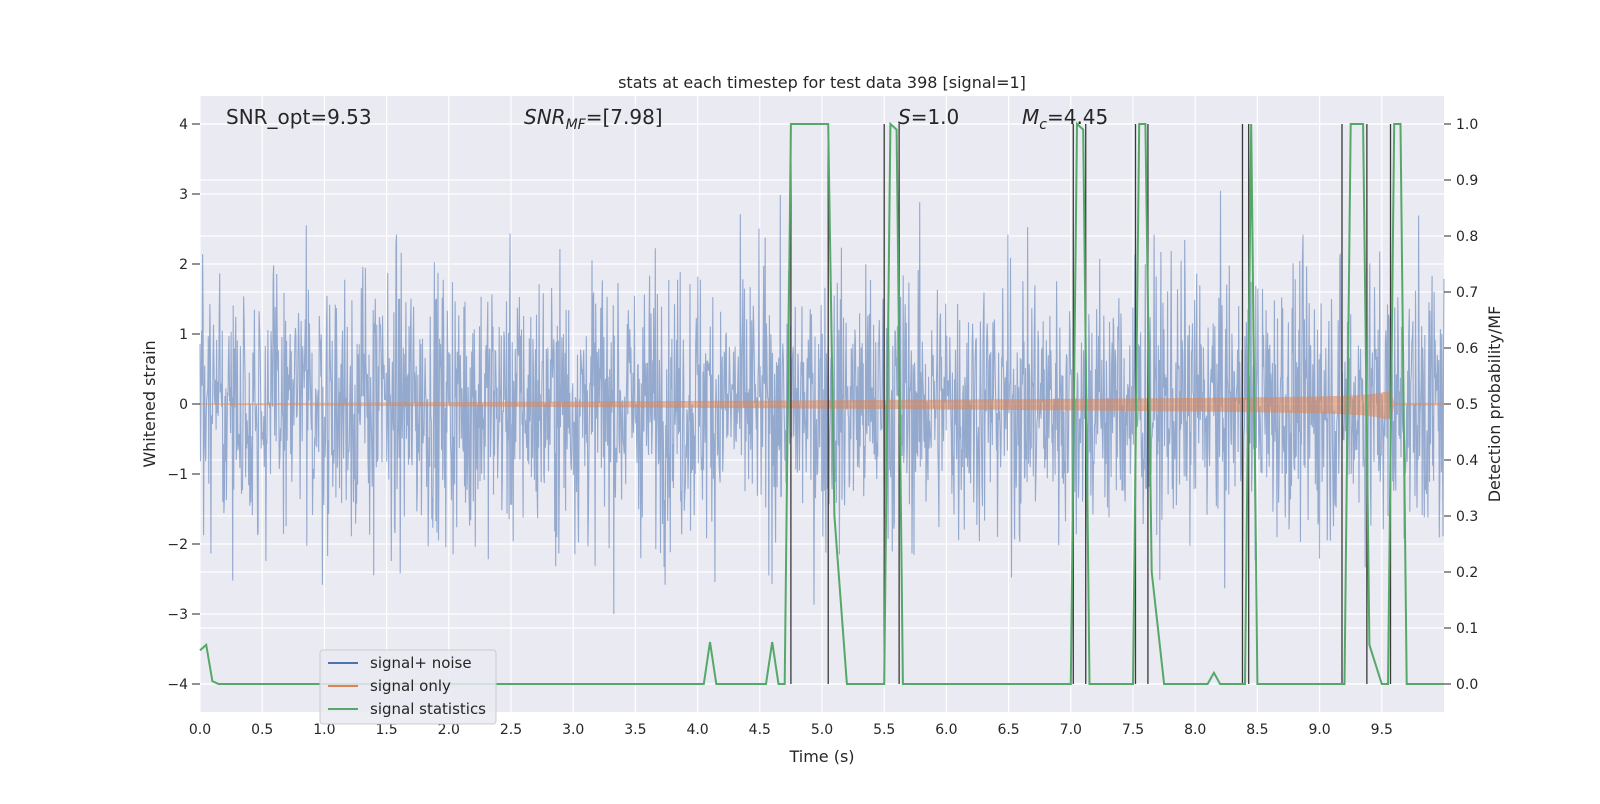  Describe the element at coordinates (1382, 730) in the screenshot. I see `x-tick-label: 9.5` at that location.